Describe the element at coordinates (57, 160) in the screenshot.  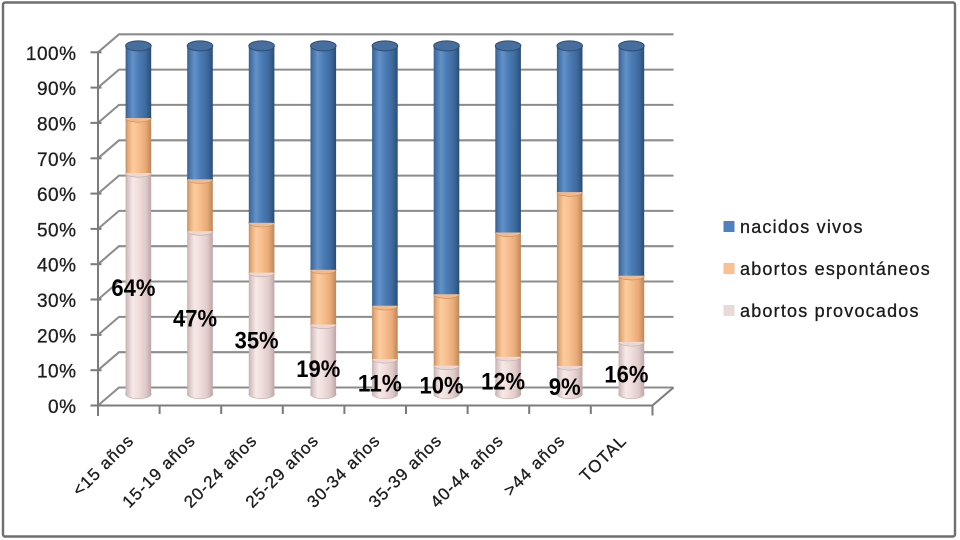
I see `svg-text: 70%` at that location.